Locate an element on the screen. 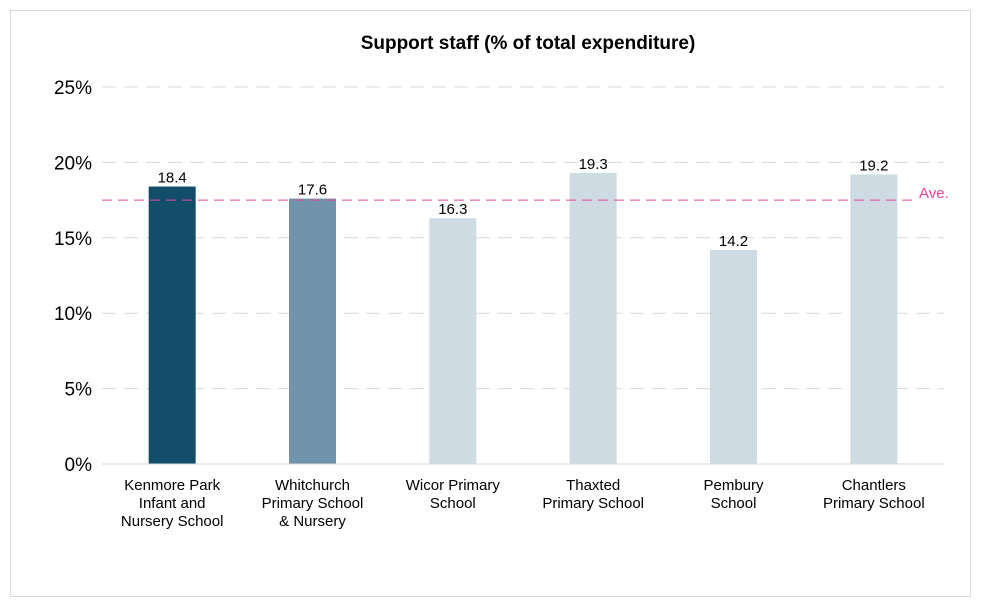 This screenshot has height=608, width=982. data-label: 17.6 is located at coordinates (312, 190).